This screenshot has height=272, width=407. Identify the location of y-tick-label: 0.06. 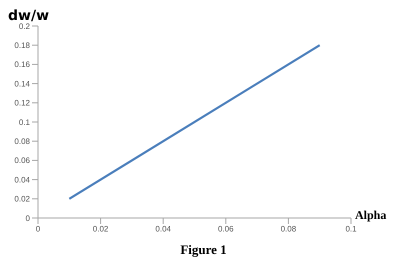
(22, 161).